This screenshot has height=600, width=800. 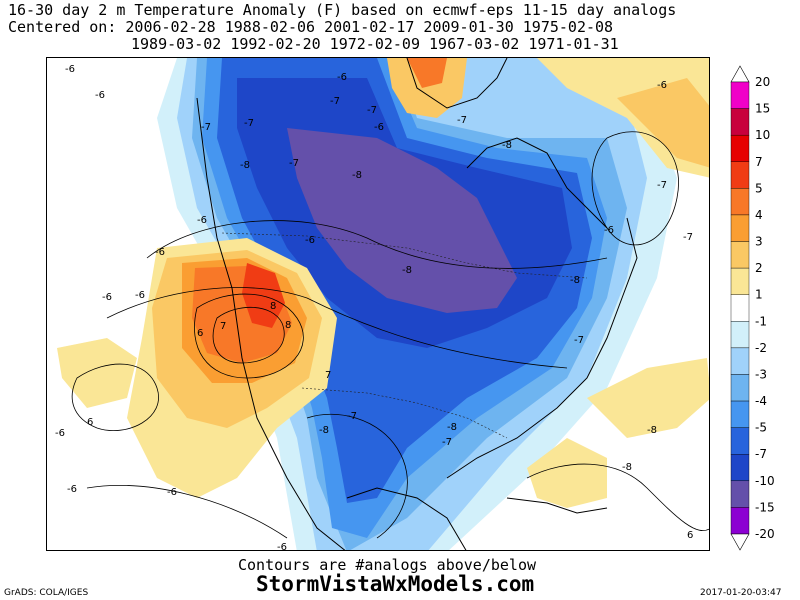 What do you see at coordinates (759, 268) in the screenshot?
I see `legend-tick-label: 2` at bounding box center [759, 268].